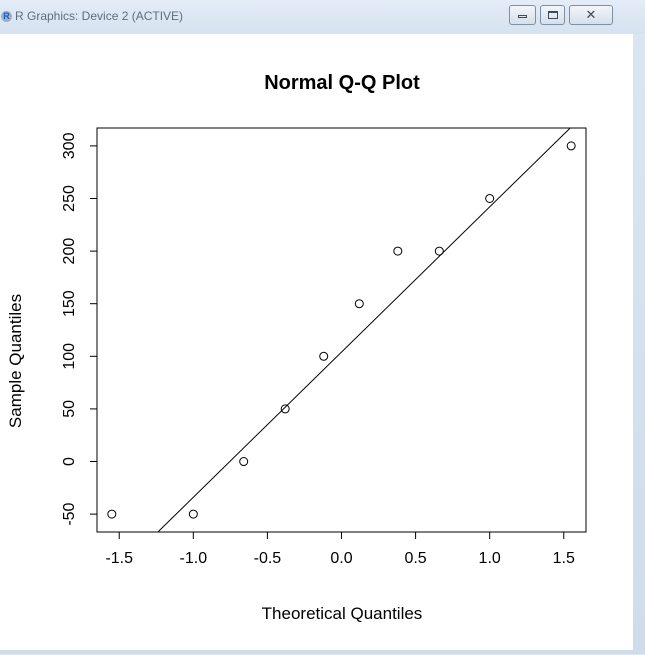 Image resolution: width=645 pixels, height=655 pixels. I want to click on x-axis: -1.5 -1.0 -0.5 0.0 0.5 1.0 1.5, so click(340, 549).